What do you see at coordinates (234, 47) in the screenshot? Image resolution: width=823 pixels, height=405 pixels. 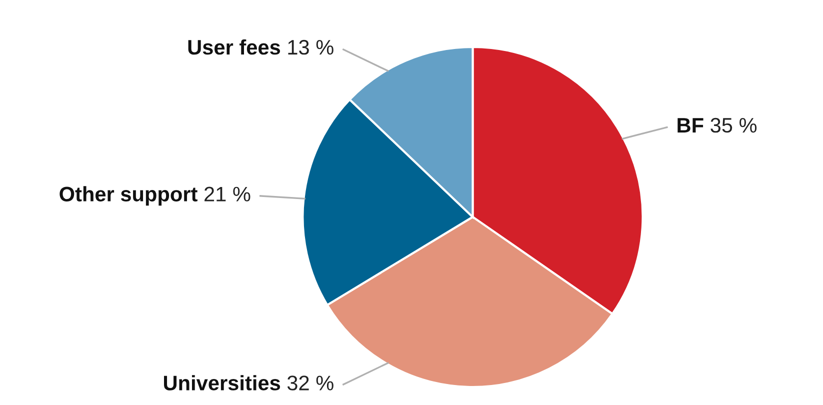 I see `slice-label: User fees` at bounding box center [234, 47].